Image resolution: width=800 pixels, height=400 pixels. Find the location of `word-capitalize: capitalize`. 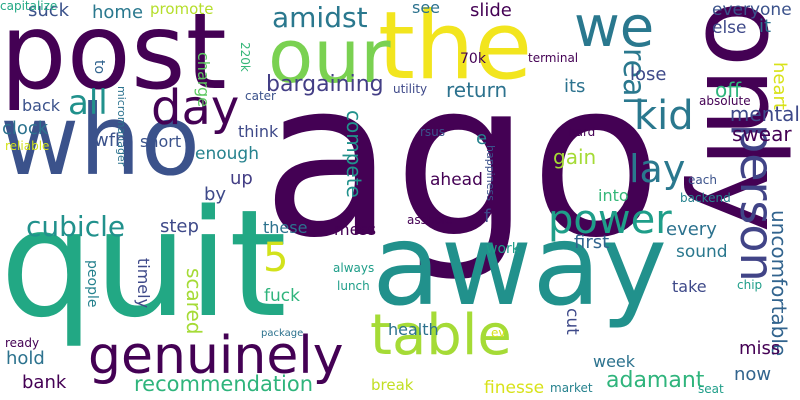

word-capitalize: capitalize is located at coordinates (29, 6).